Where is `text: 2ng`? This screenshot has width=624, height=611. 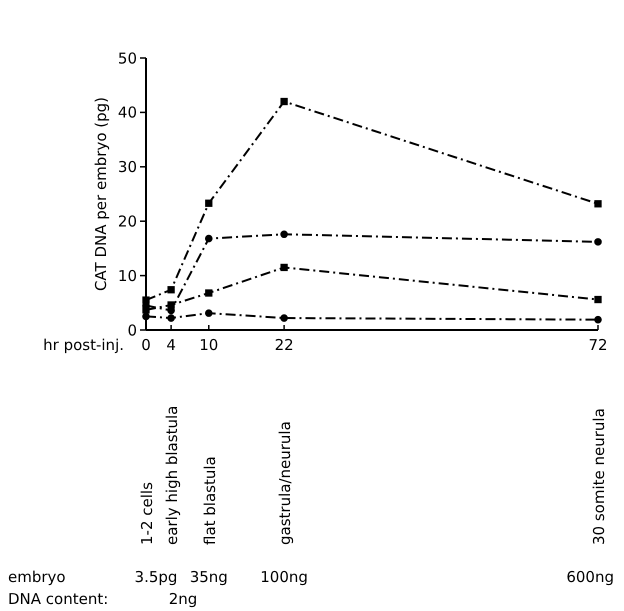
text: 2ng is located at coordinates (183, 599).